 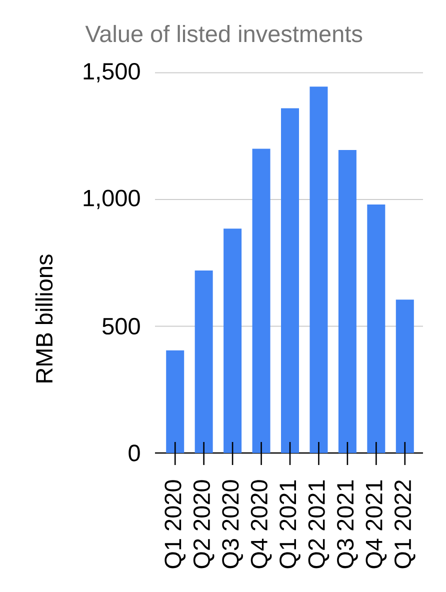 What do you see at coordinates (44, 318) in the screenshot?
I see `y-axis-title: RMB billions` at bounding box center [44, 318].